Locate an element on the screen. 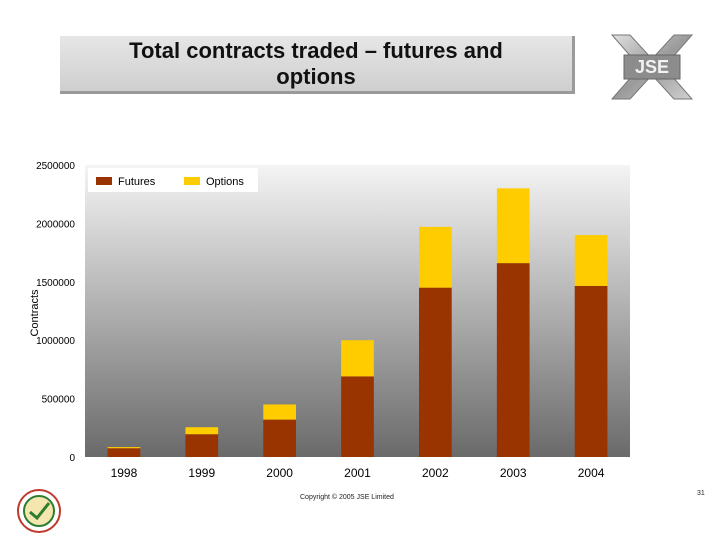 The width and height of the screenshot is (720, 540). y-axis: 0 500000 1000000 1500000 2000000 2500000 is located at coordinates (55, 312).